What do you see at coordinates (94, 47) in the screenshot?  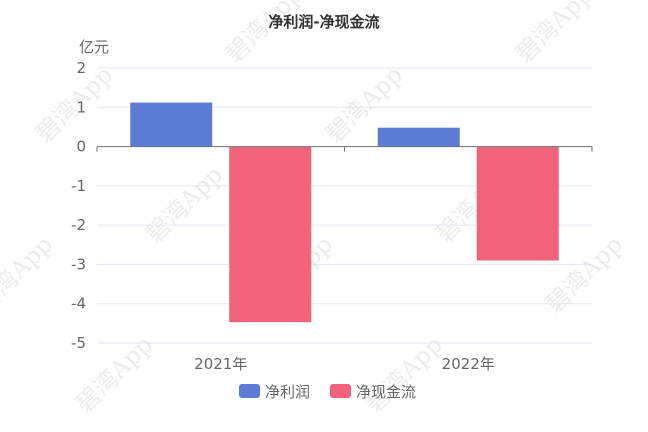 I see `y-axis-unit-label: 亿元` at bounding box center [94, 47].